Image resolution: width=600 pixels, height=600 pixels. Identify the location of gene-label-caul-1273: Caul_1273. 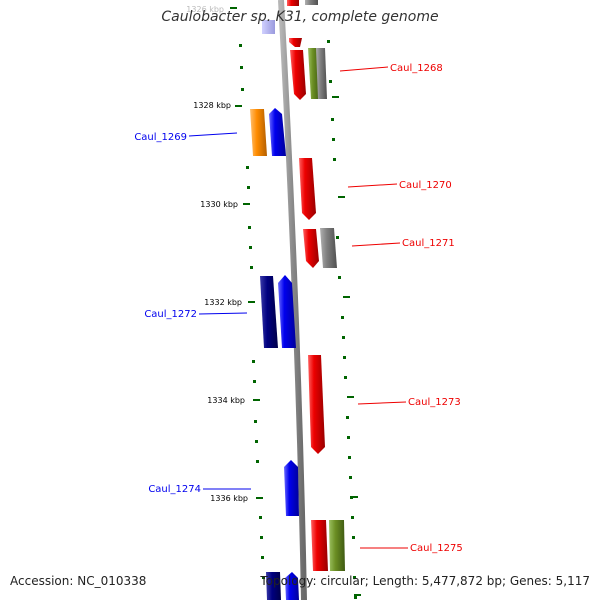
(434, 402).